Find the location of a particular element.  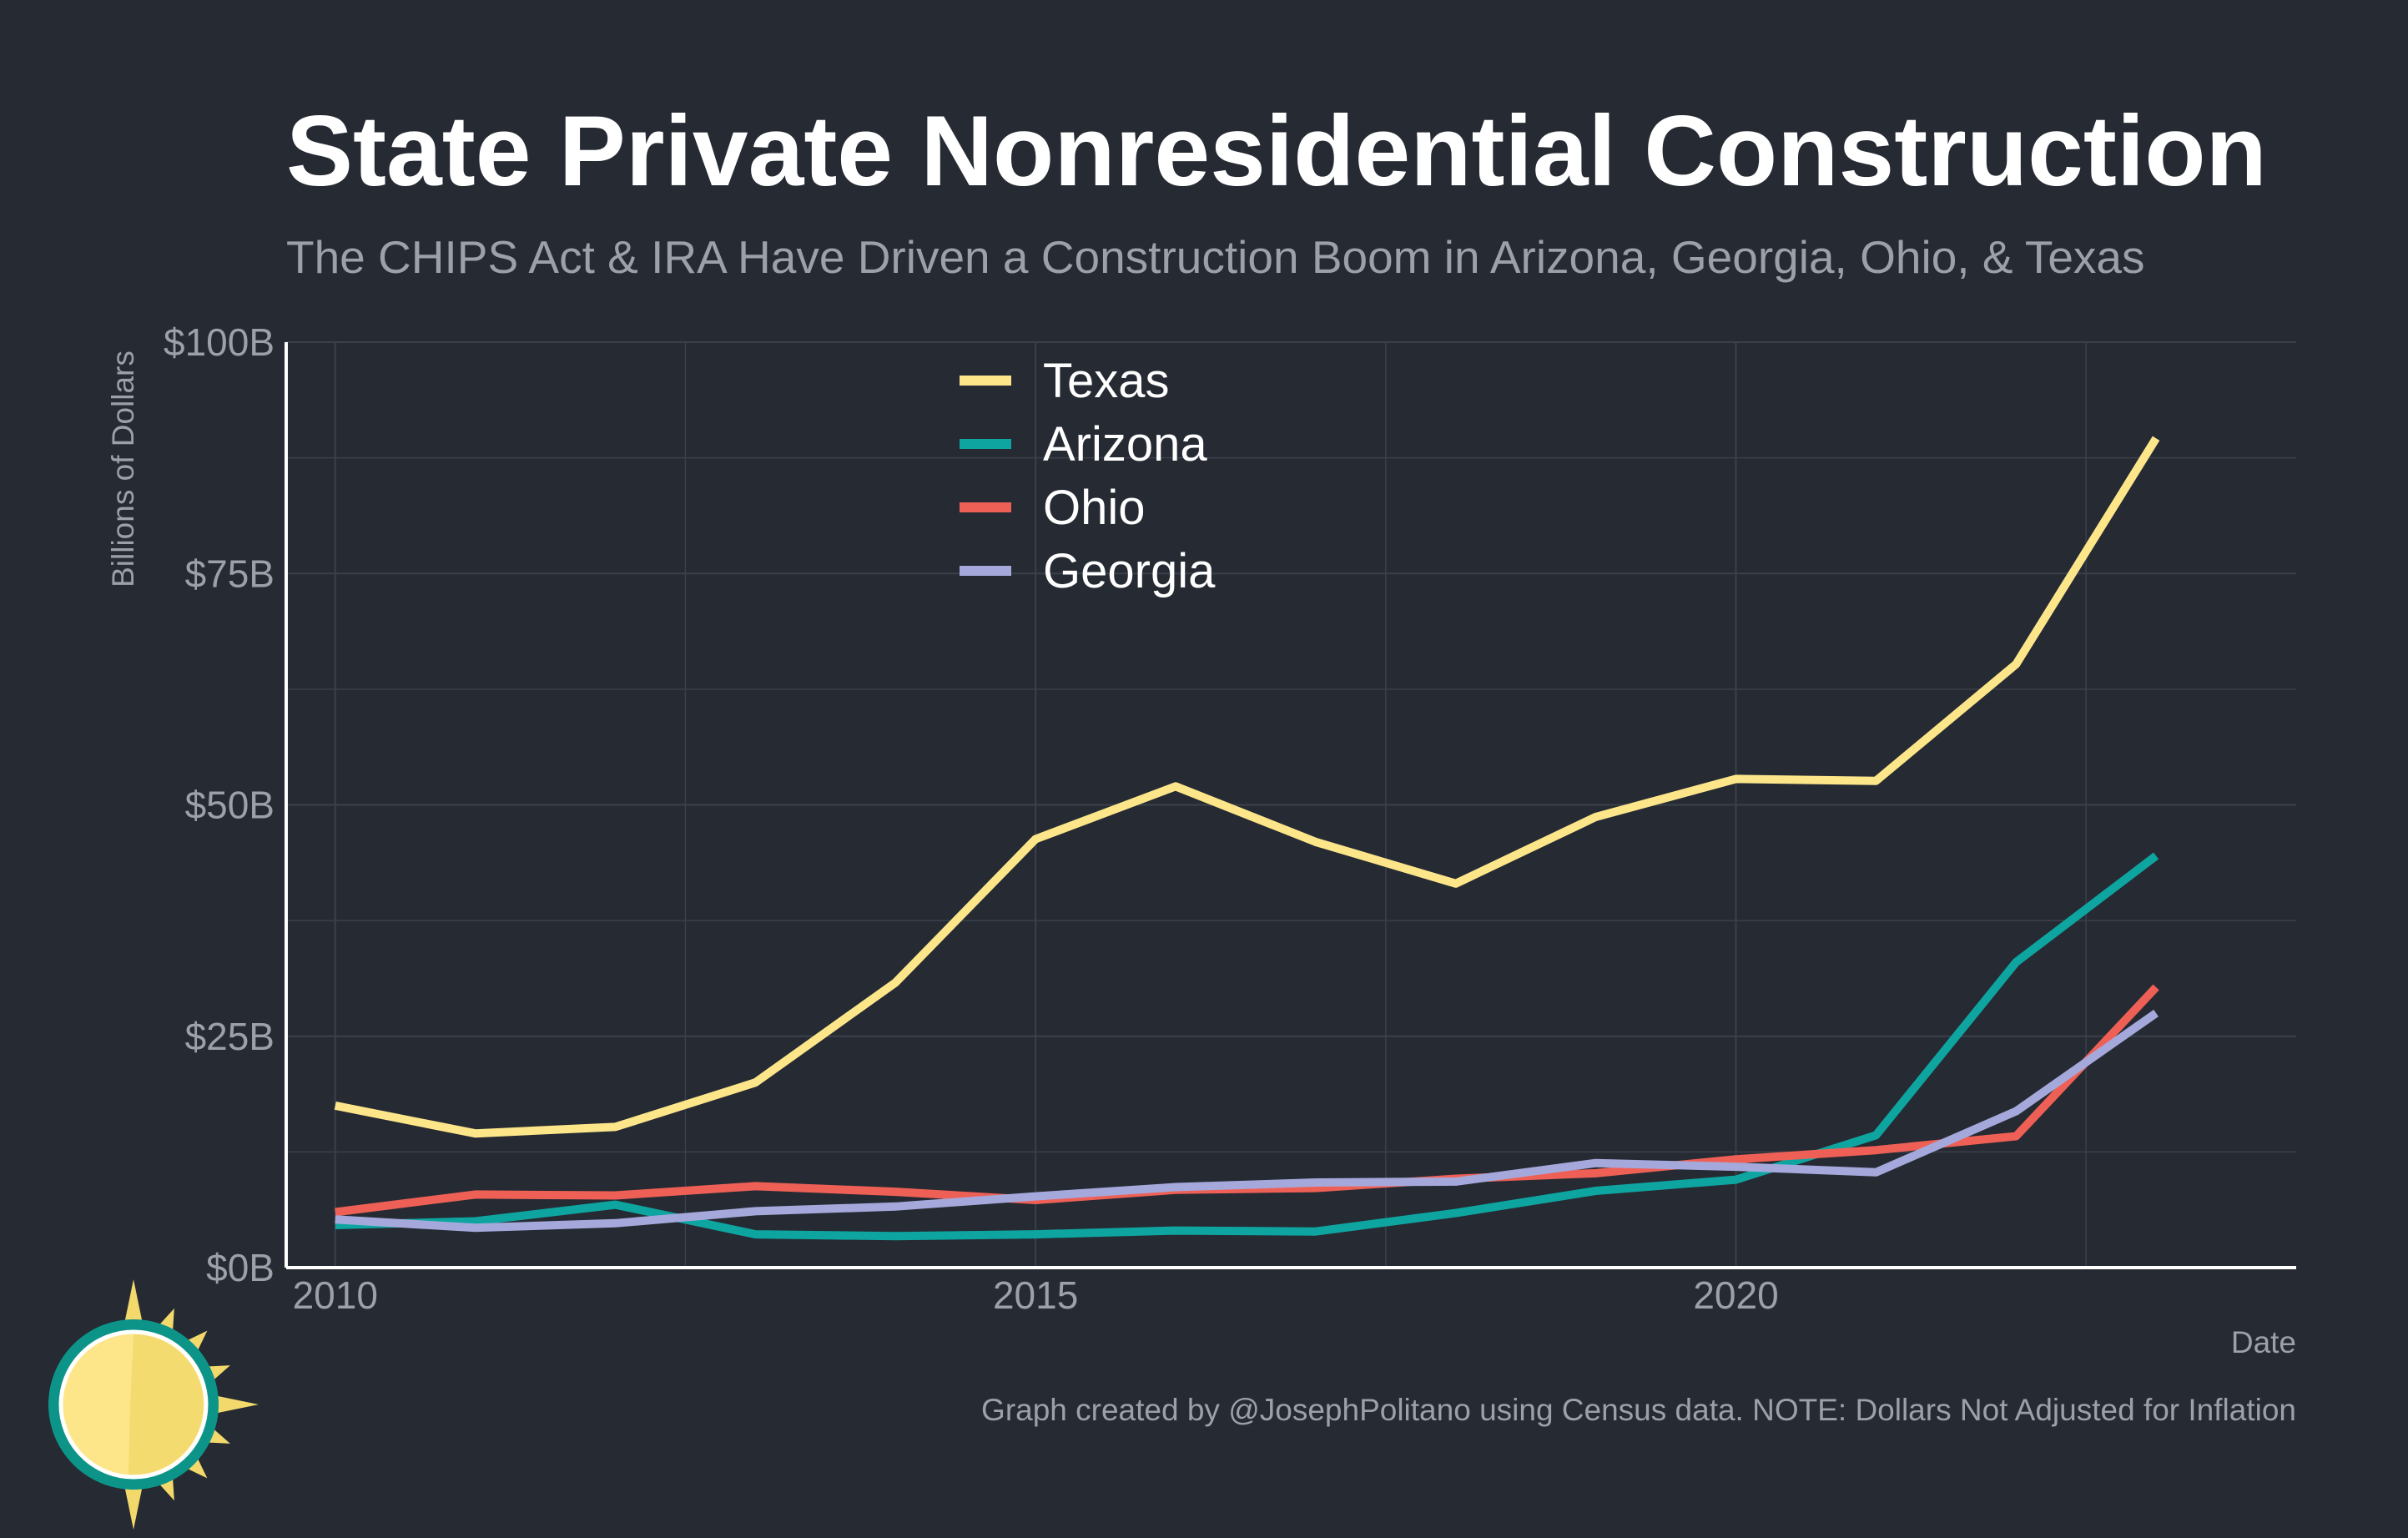

legend: Texas Arizona Ohio Georgia is located at coordinates (1088, 476).